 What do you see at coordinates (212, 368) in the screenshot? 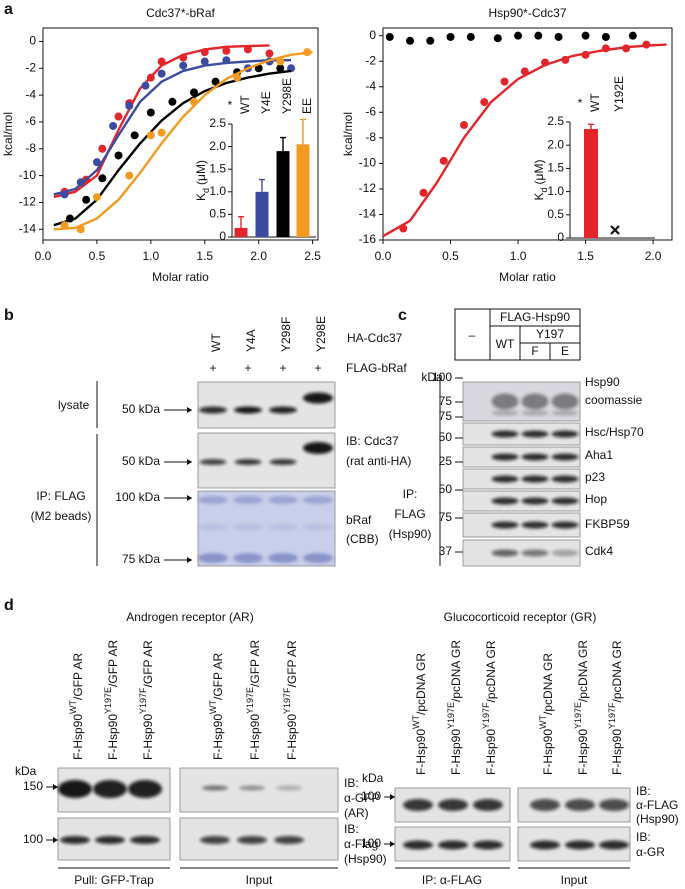
I see `plus-mark: +` at bounding box center [212, 368].